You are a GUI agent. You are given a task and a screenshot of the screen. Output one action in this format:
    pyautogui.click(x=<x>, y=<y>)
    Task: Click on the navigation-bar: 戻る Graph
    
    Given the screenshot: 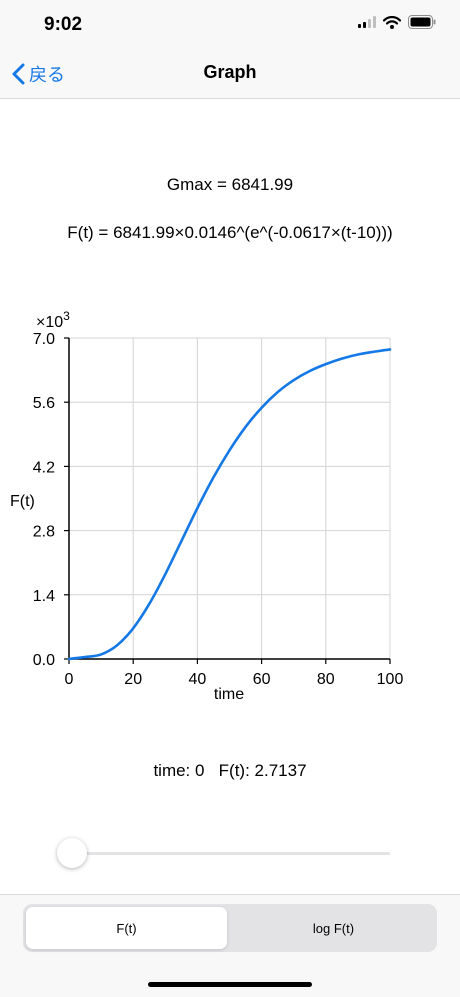 What is the action you would take?
    pyautogui.click(x=230, y=73)
    